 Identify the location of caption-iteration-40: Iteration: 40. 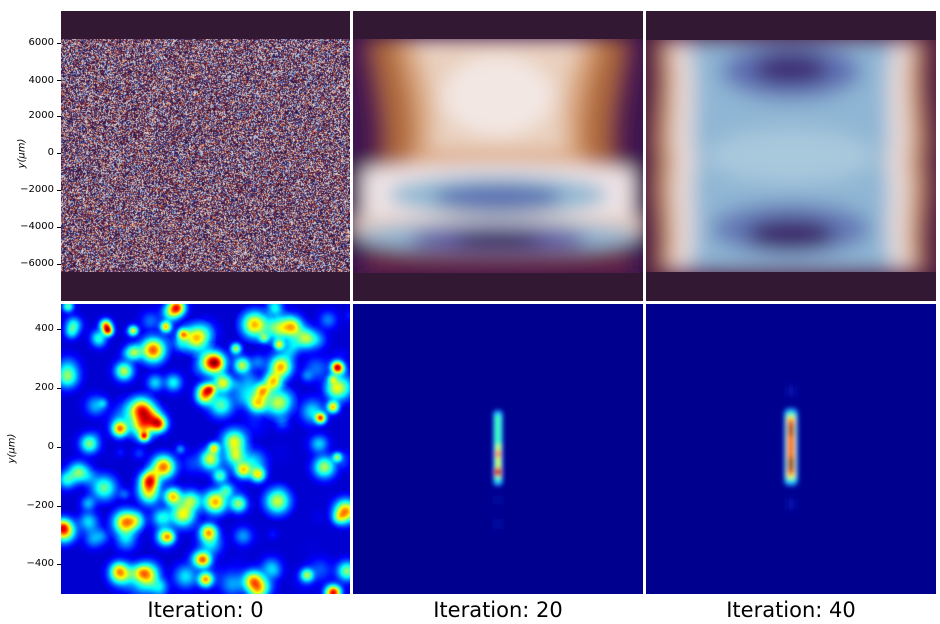
(791, 610).